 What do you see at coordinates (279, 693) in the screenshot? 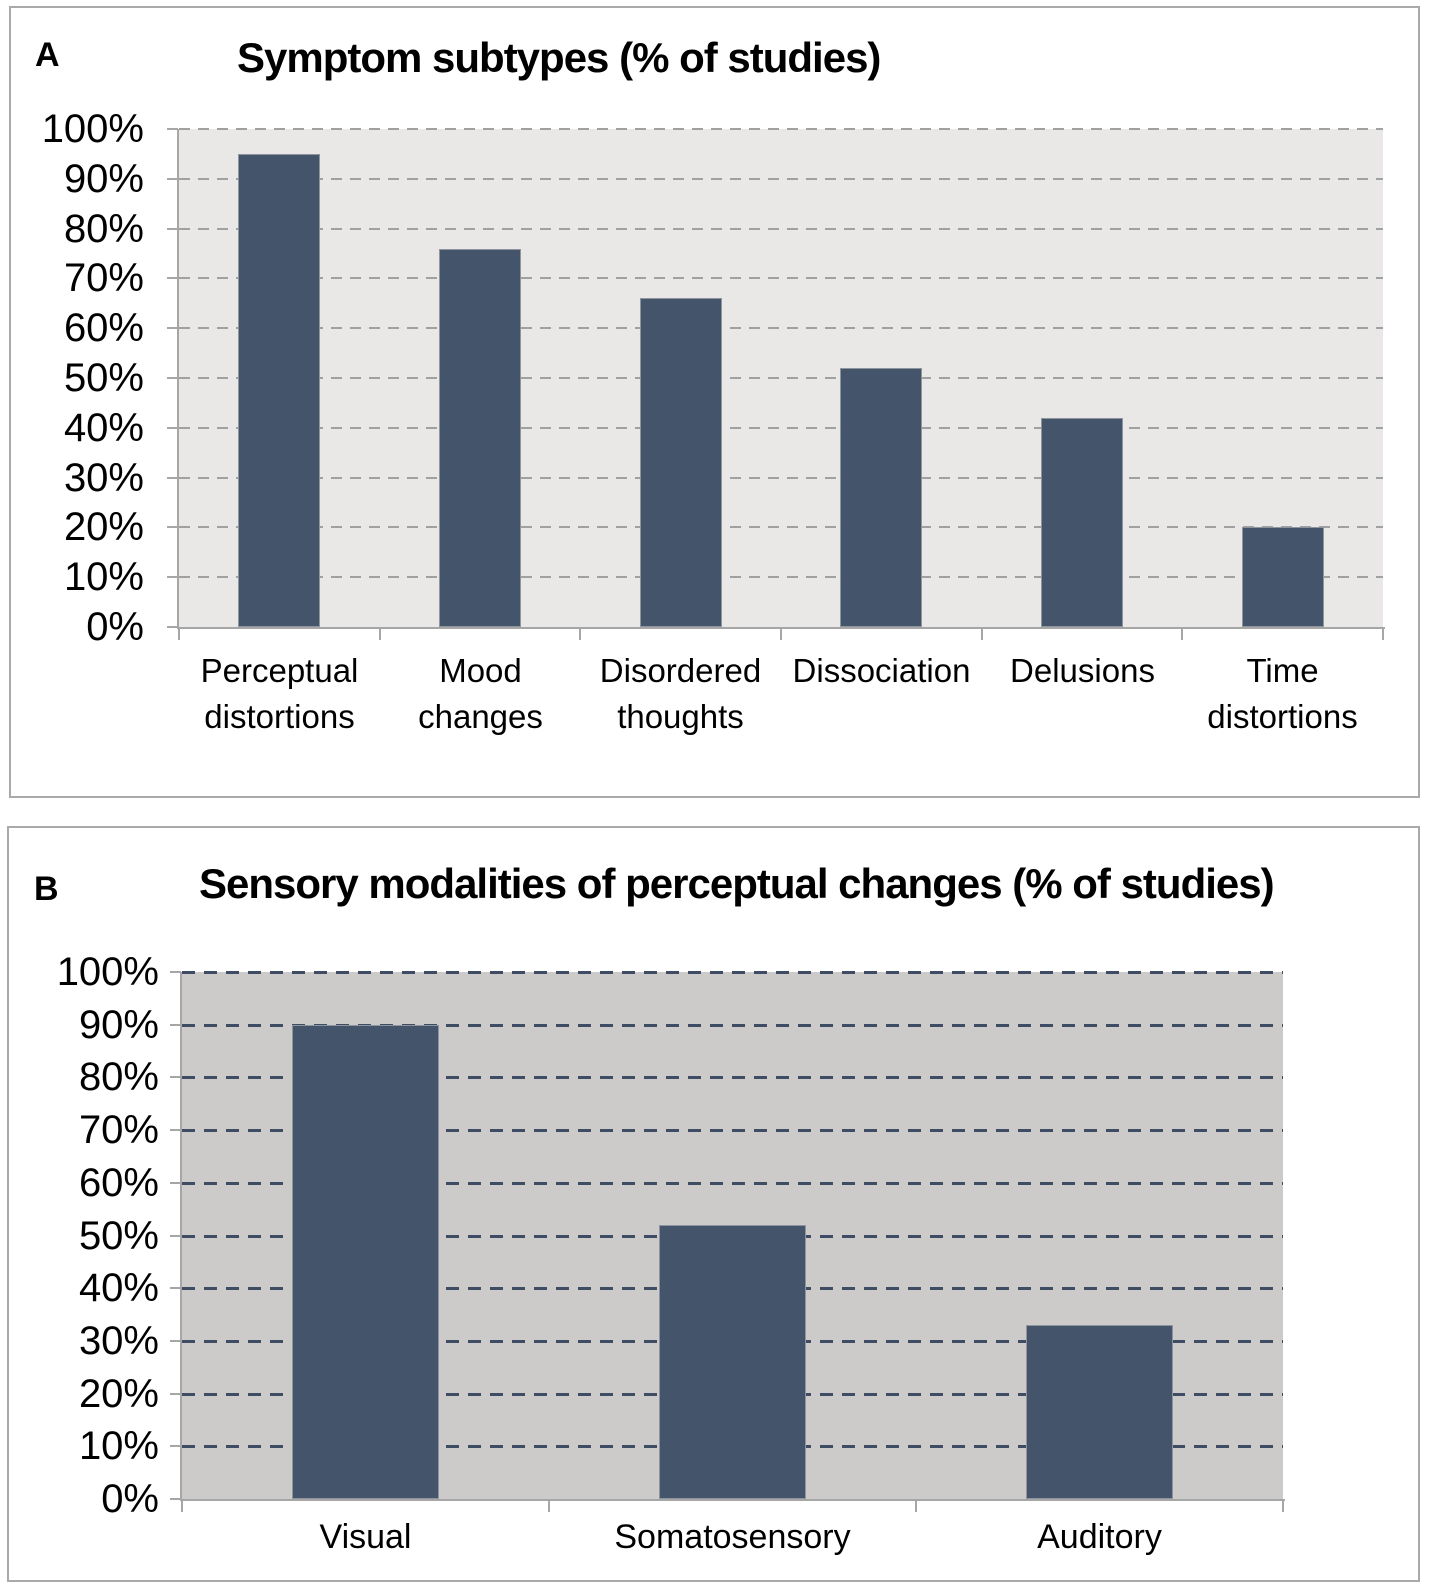
I see `x-axis-label-perceptual-distortions: Perceptual distortions` at bounding box center [279, 693].